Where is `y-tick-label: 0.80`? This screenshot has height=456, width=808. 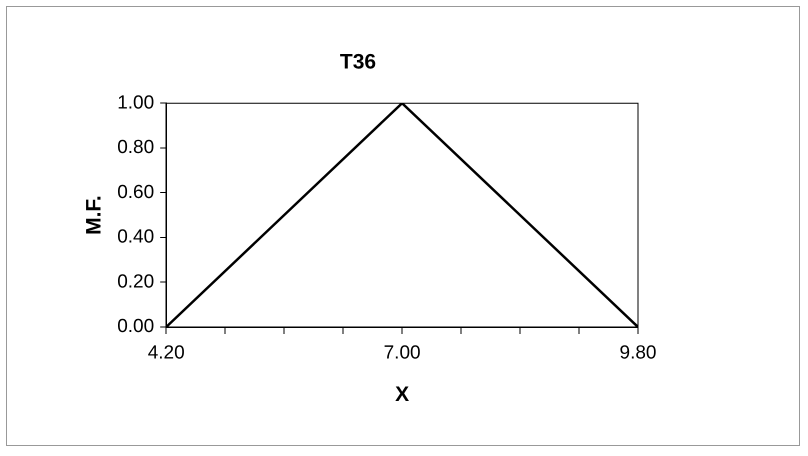 y-tick-label: 0.80 is located at coordinates (135, 147).